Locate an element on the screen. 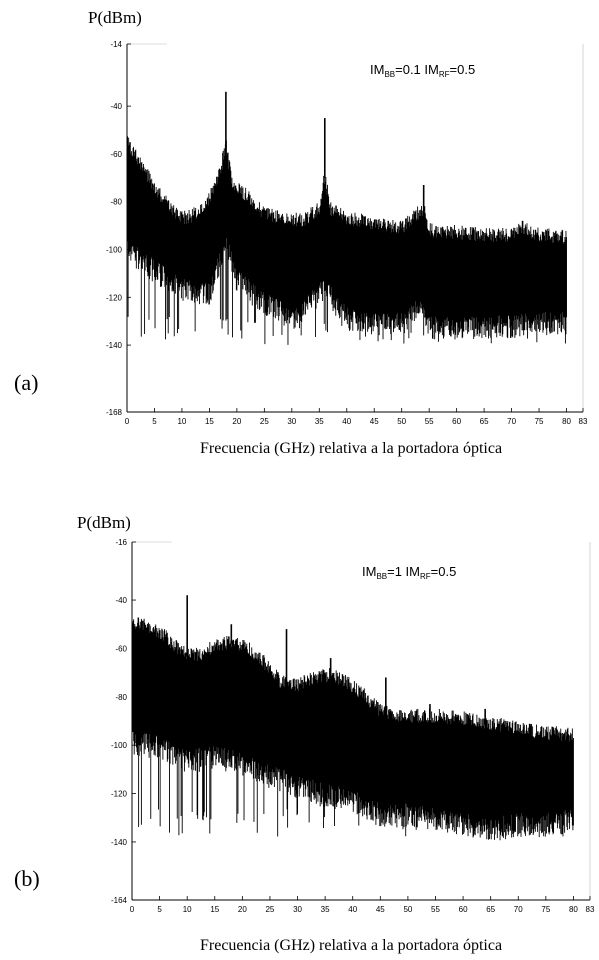 This screenshot has height=960, width=599. panel-label-a: (a) is located at coordinates (26, 382).